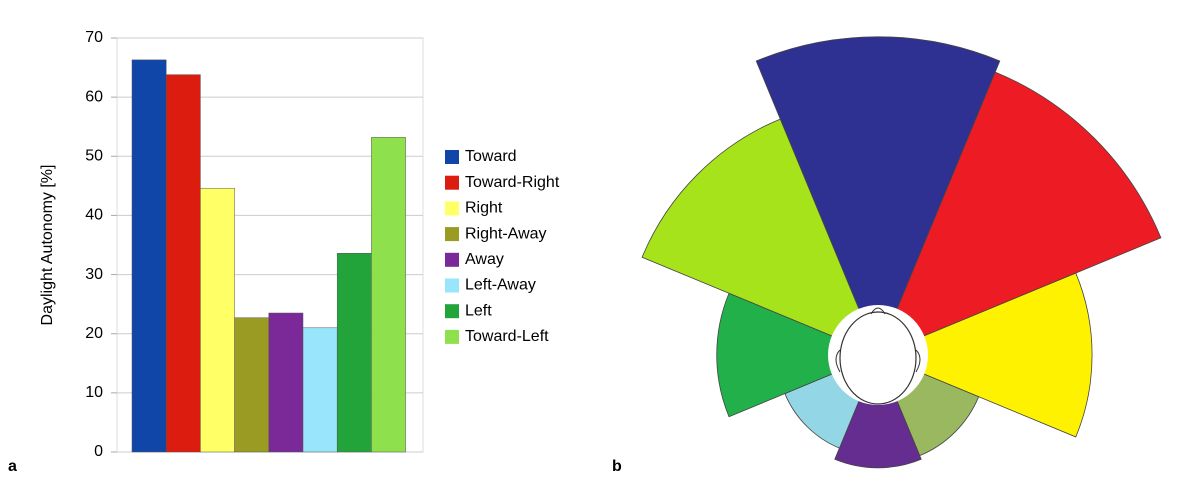 The width and height of the screenshot is (1184, 482). I want to click on ear-right, so click(918, 361).